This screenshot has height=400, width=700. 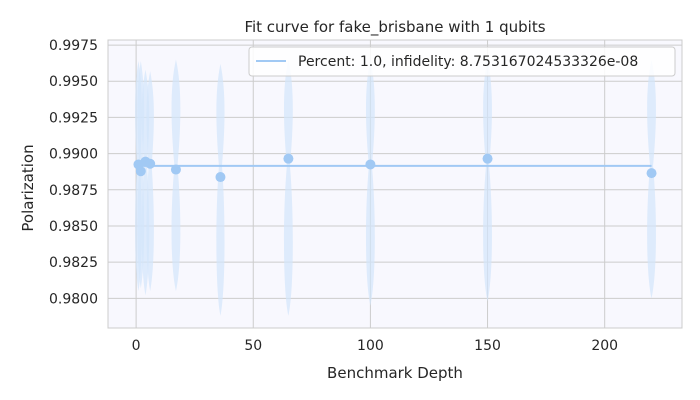 I want to click on y-tick-label: 0.9950, so click(x=73, y=82).